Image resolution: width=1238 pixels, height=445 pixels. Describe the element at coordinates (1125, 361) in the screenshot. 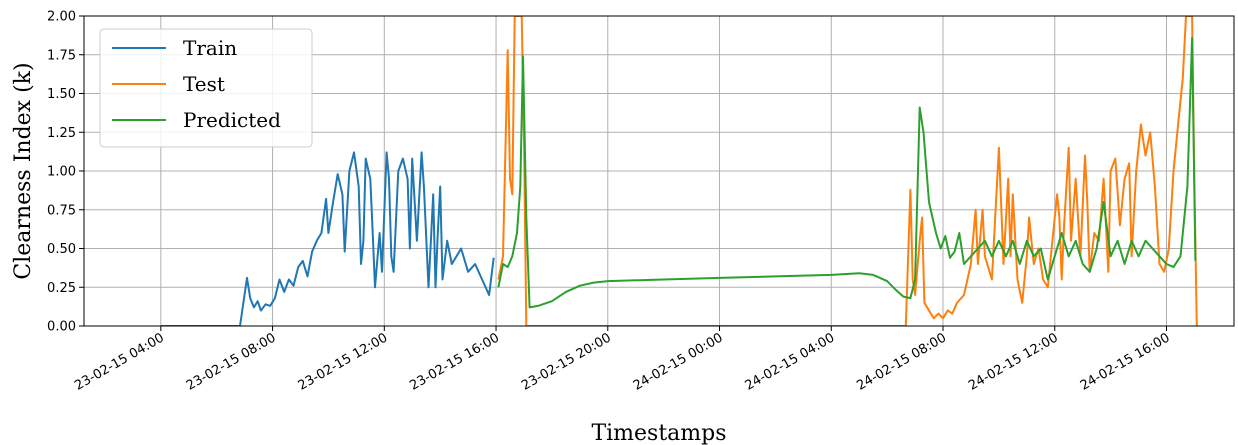

I see `x-tick-label: 24-02-15 16:00` at that location.